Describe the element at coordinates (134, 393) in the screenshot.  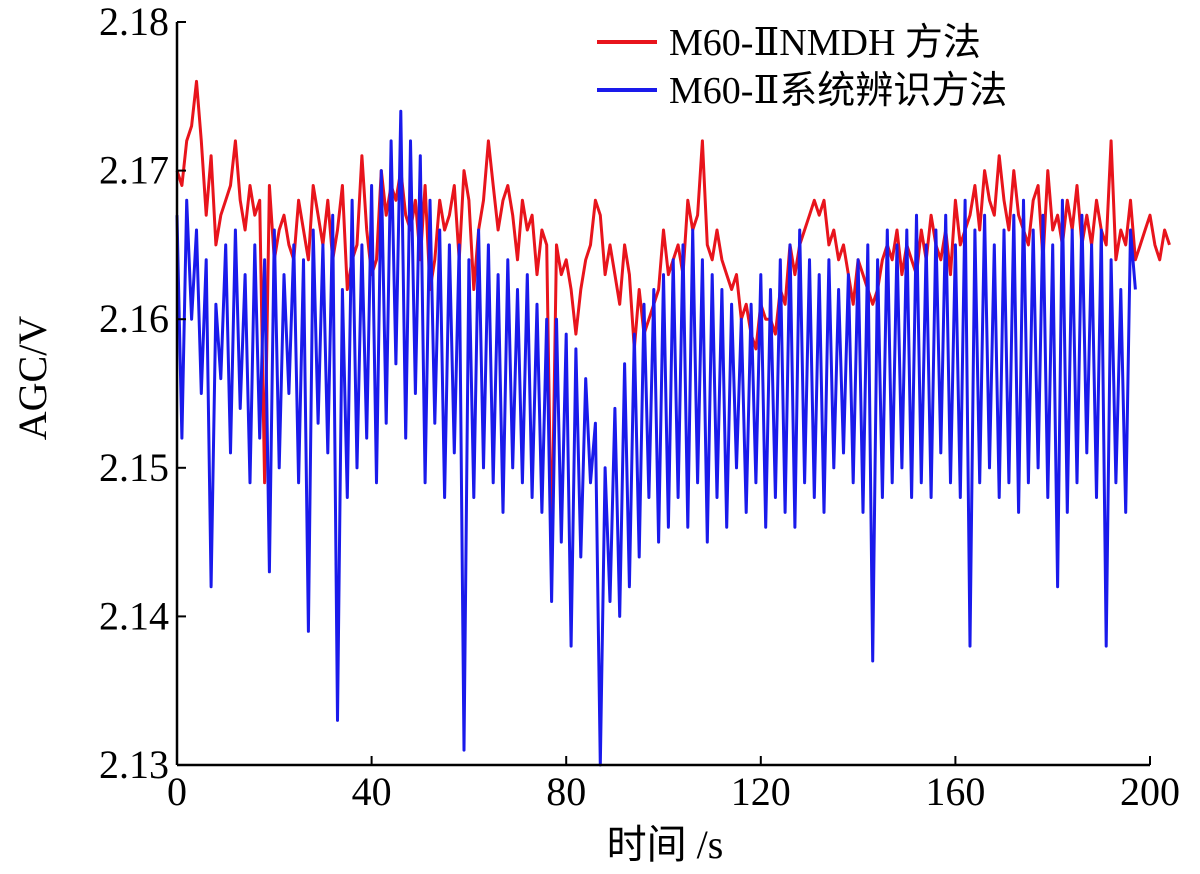
I see `y-tick-labels: 2.13 2.14 2.15 2.16 2.17 2.18` at that location.